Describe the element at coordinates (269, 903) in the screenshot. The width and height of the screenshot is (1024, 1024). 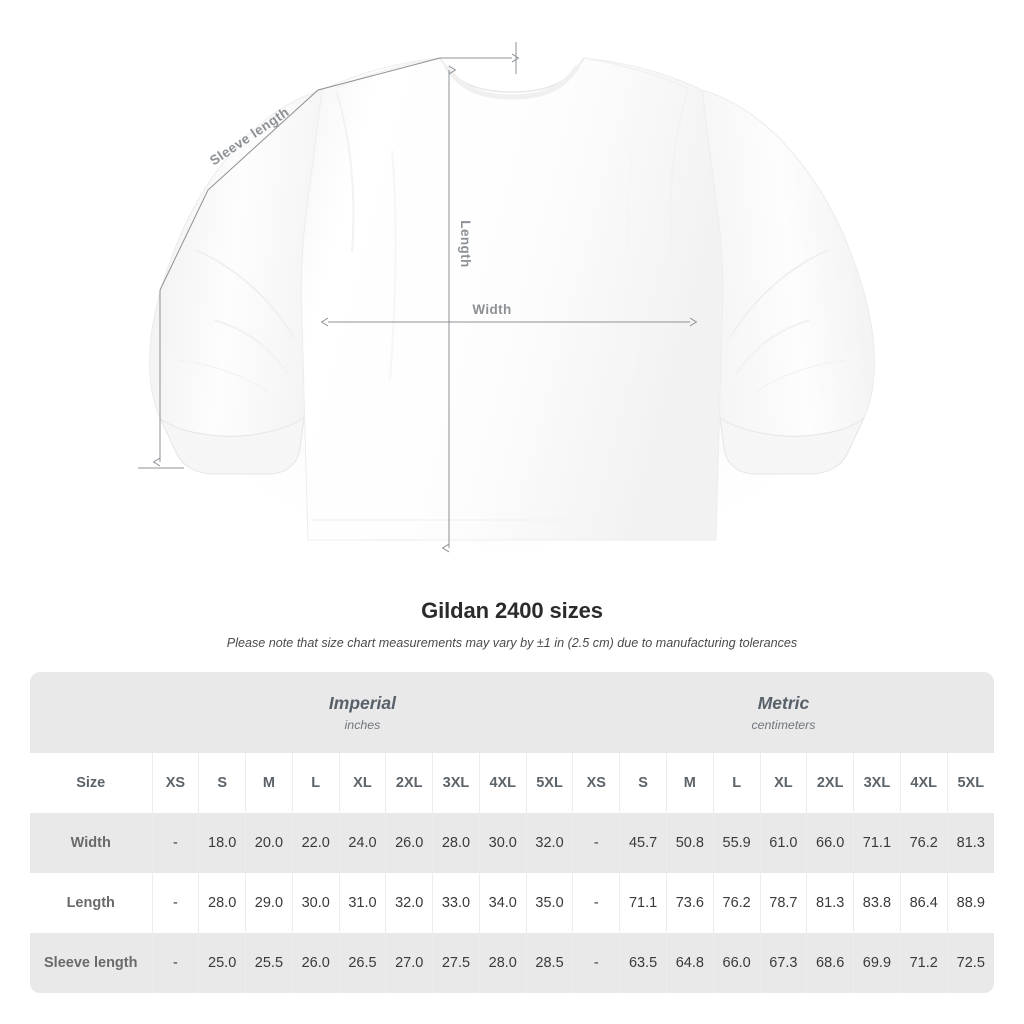
I see `cell-imperial-m: 29.0` at that location.